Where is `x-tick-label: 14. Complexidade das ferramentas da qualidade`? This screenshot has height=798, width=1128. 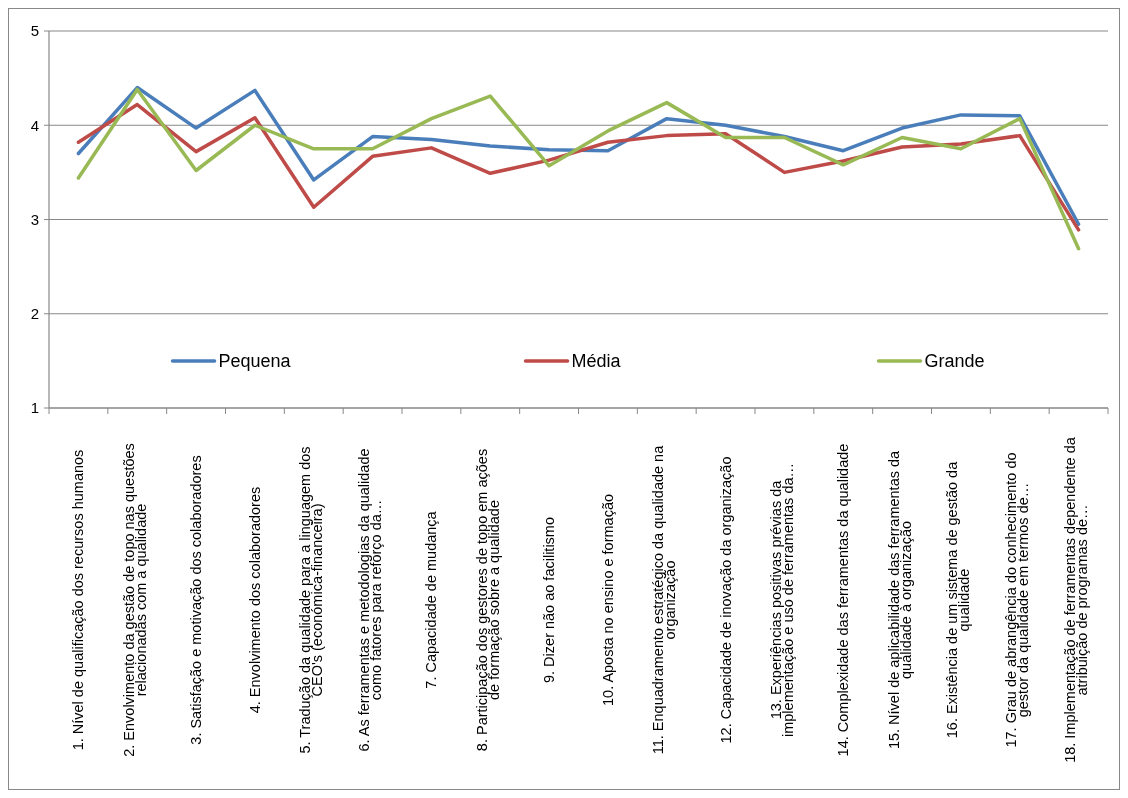 x-tick-label: 14. Complexidade das ferramentas da qualidade is located at coordinates (843, 600).